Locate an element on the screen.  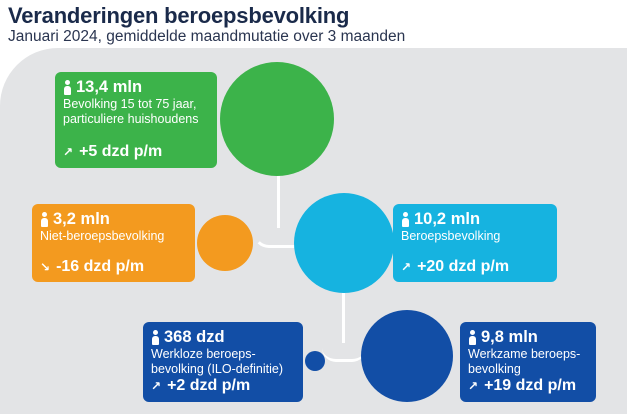
connector-top-curve is located at coordinates (283, 237).